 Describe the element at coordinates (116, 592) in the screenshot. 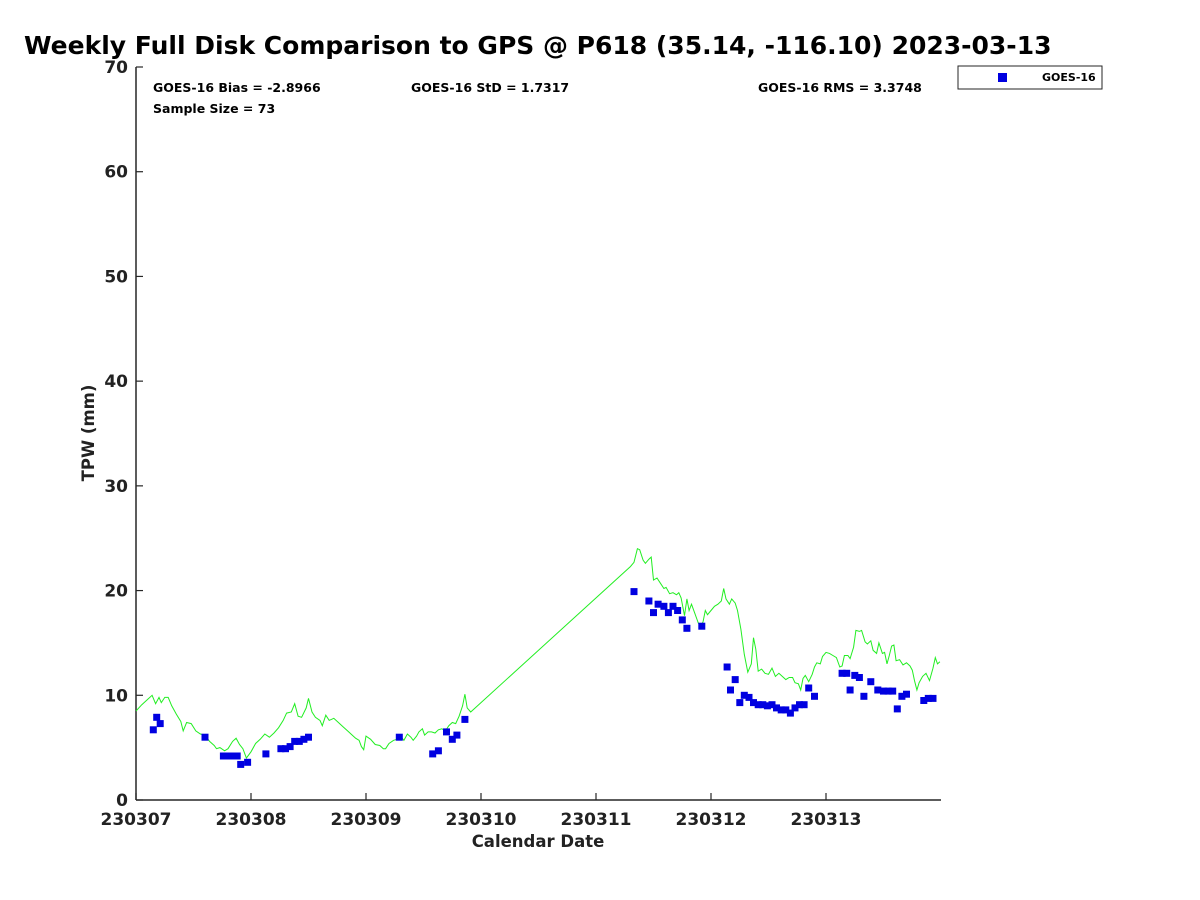

I see `y-tick-label: 20` at that location.